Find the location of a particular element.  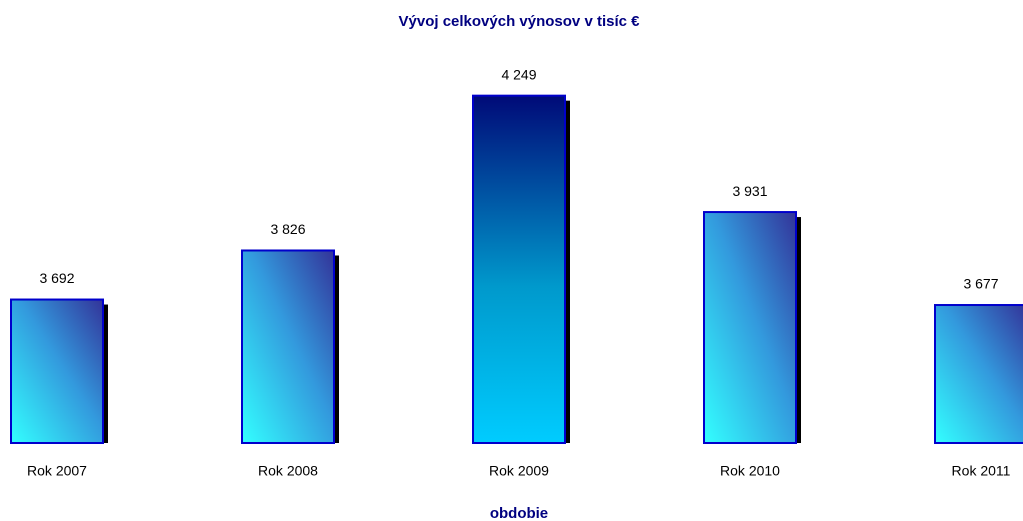

x-tick-label: Rok 2007 is located at coordinates (57, 471).